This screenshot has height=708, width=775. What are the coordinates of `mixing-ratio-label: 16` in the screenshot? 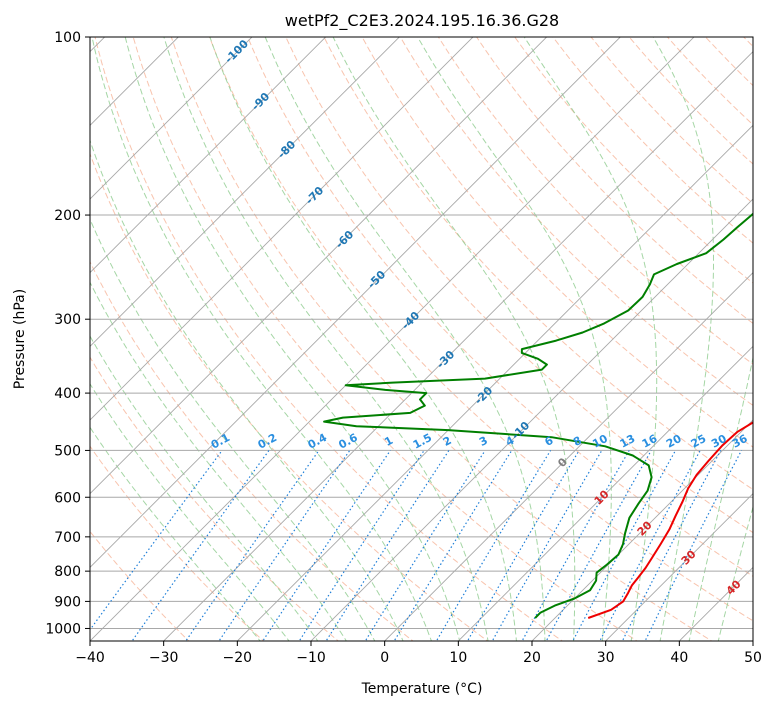 It's located at (650, 441).